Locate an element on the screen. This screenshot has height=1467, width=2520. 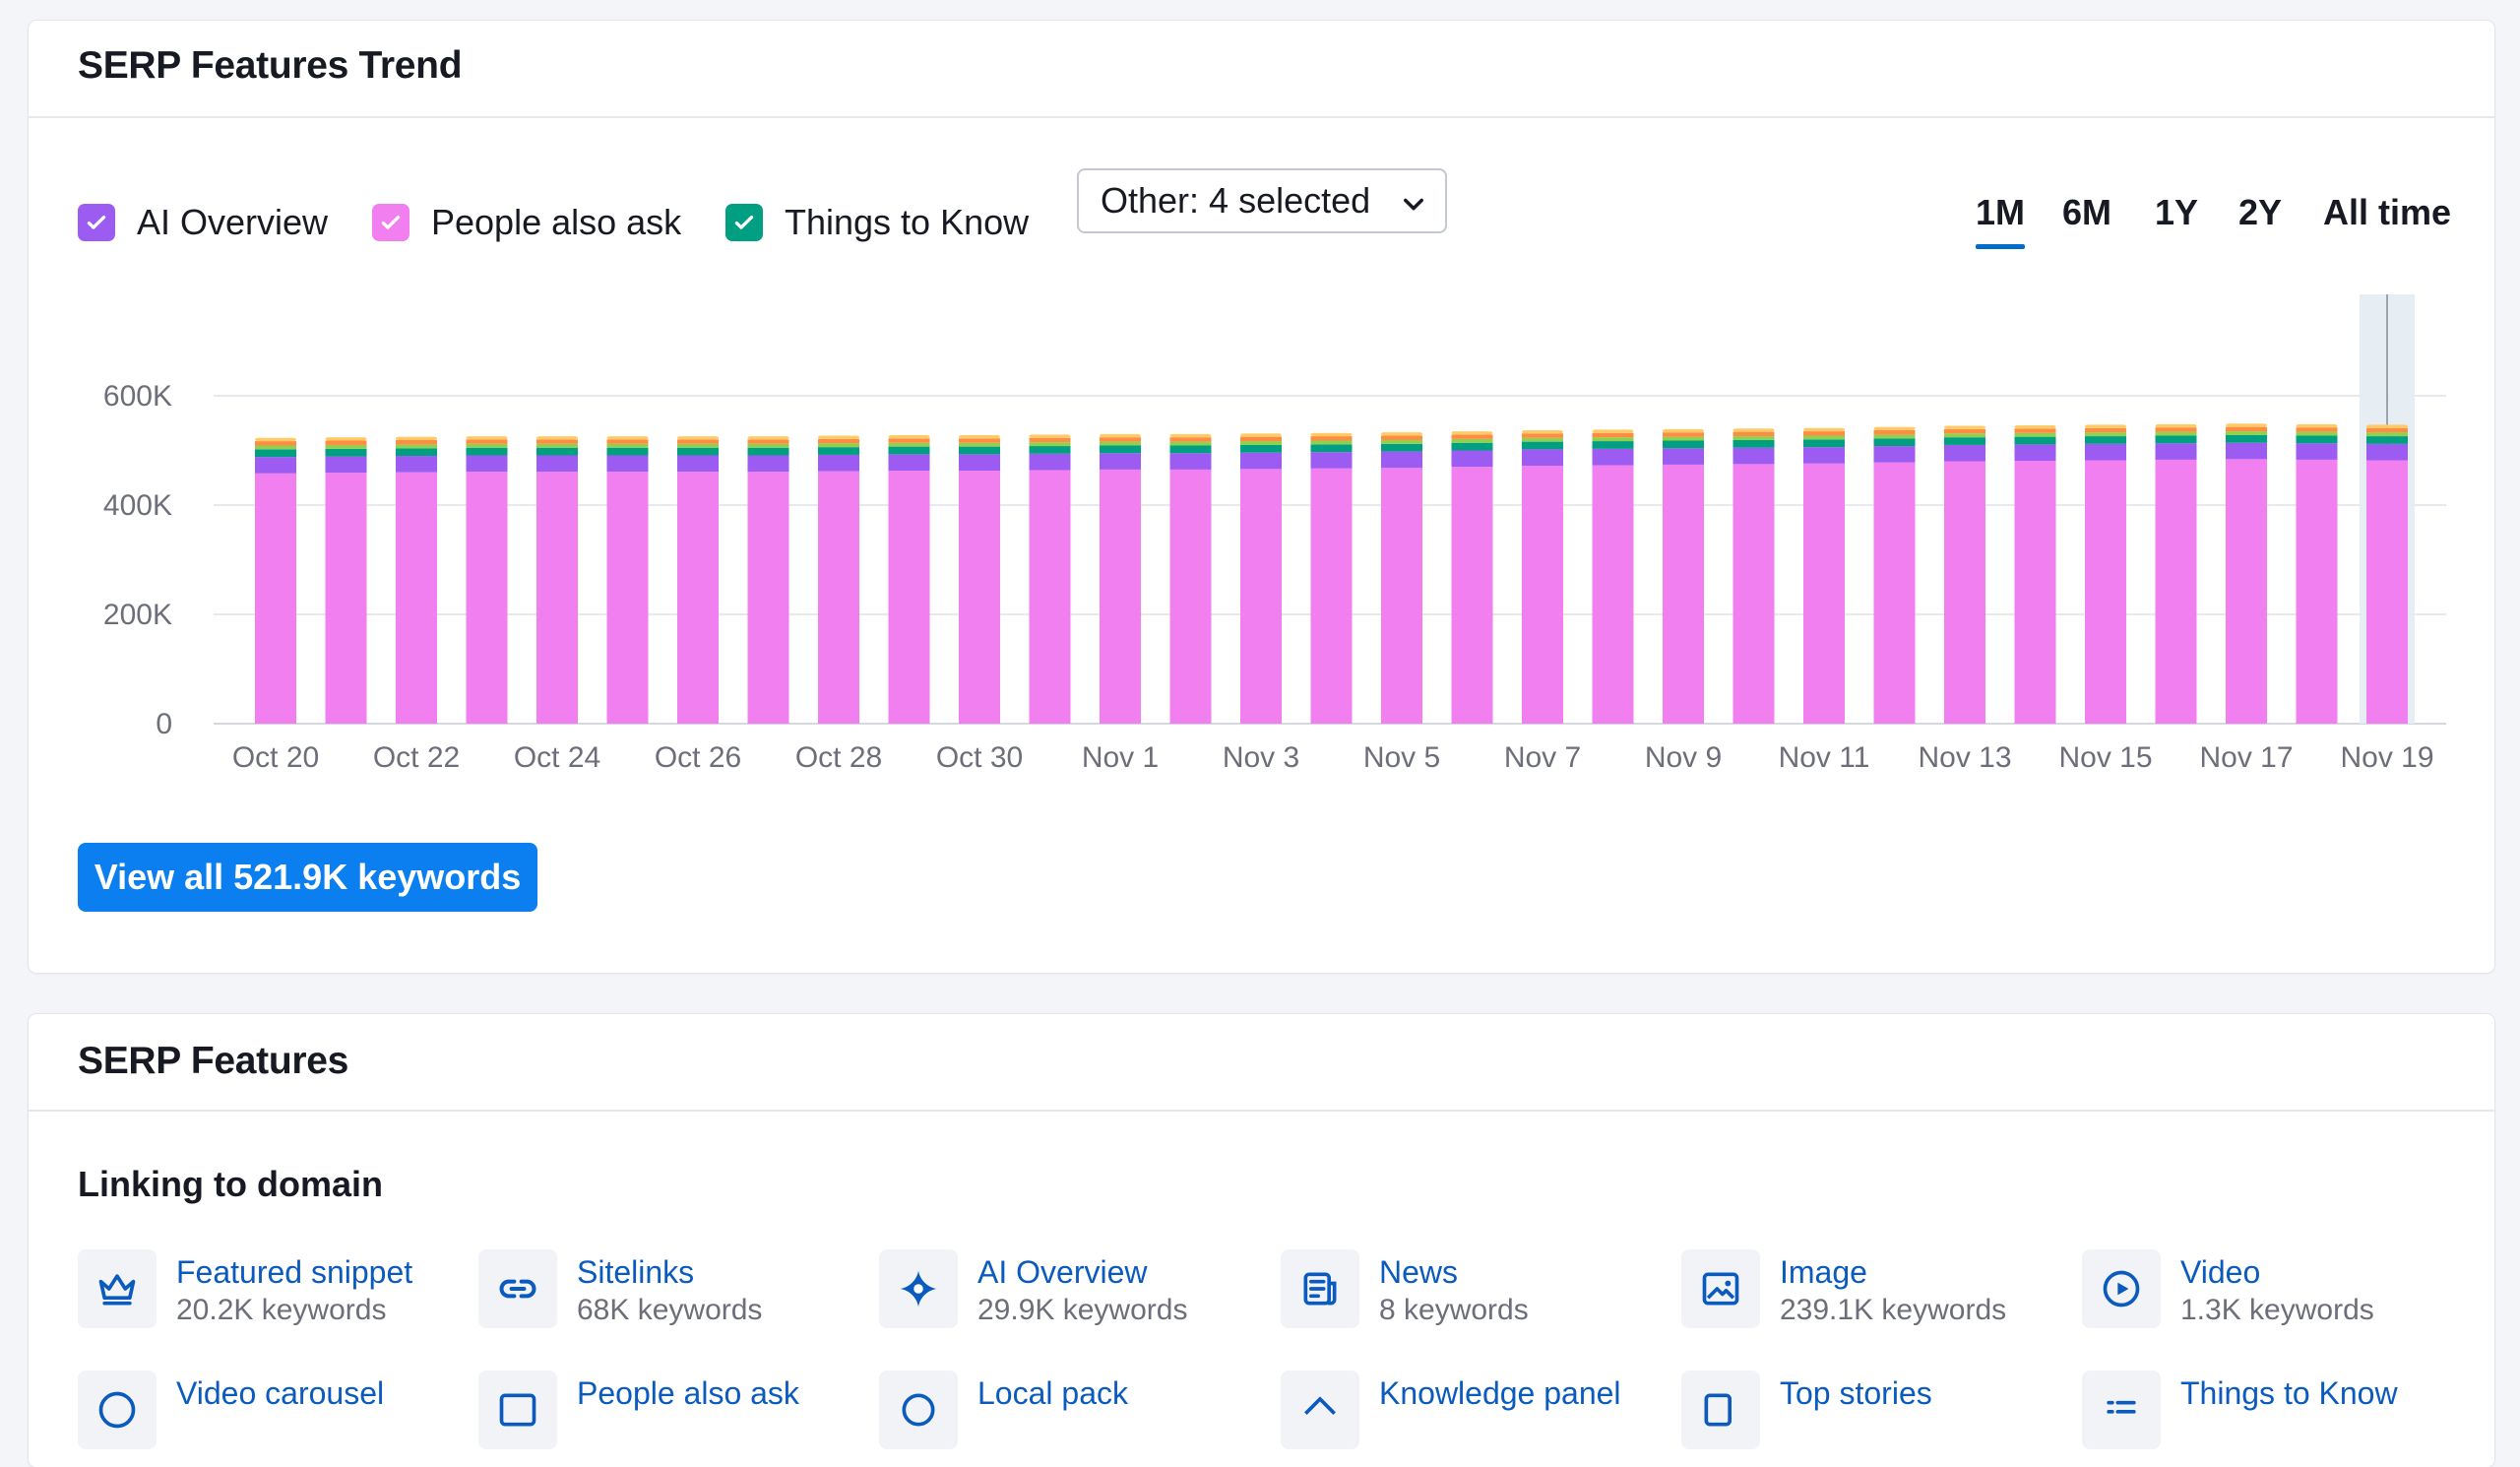
feature-name: Video carousel is located at coordinates (280, 1393).